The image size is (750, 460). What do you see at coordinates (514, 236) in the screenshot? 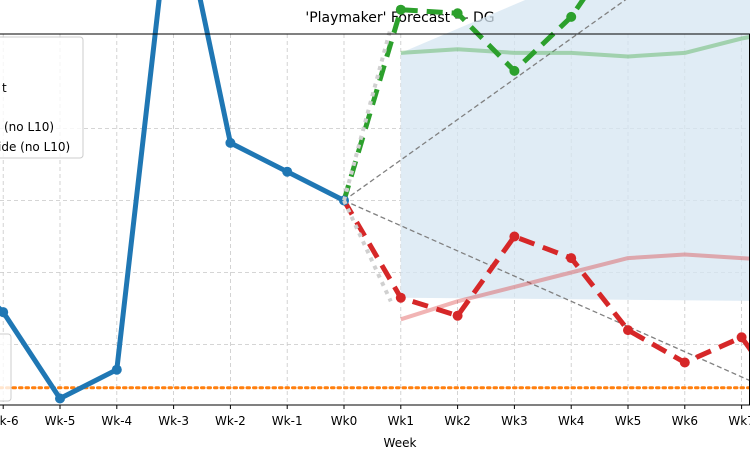
I see `point-downside-Wk3` at bounding box center [514, 236].